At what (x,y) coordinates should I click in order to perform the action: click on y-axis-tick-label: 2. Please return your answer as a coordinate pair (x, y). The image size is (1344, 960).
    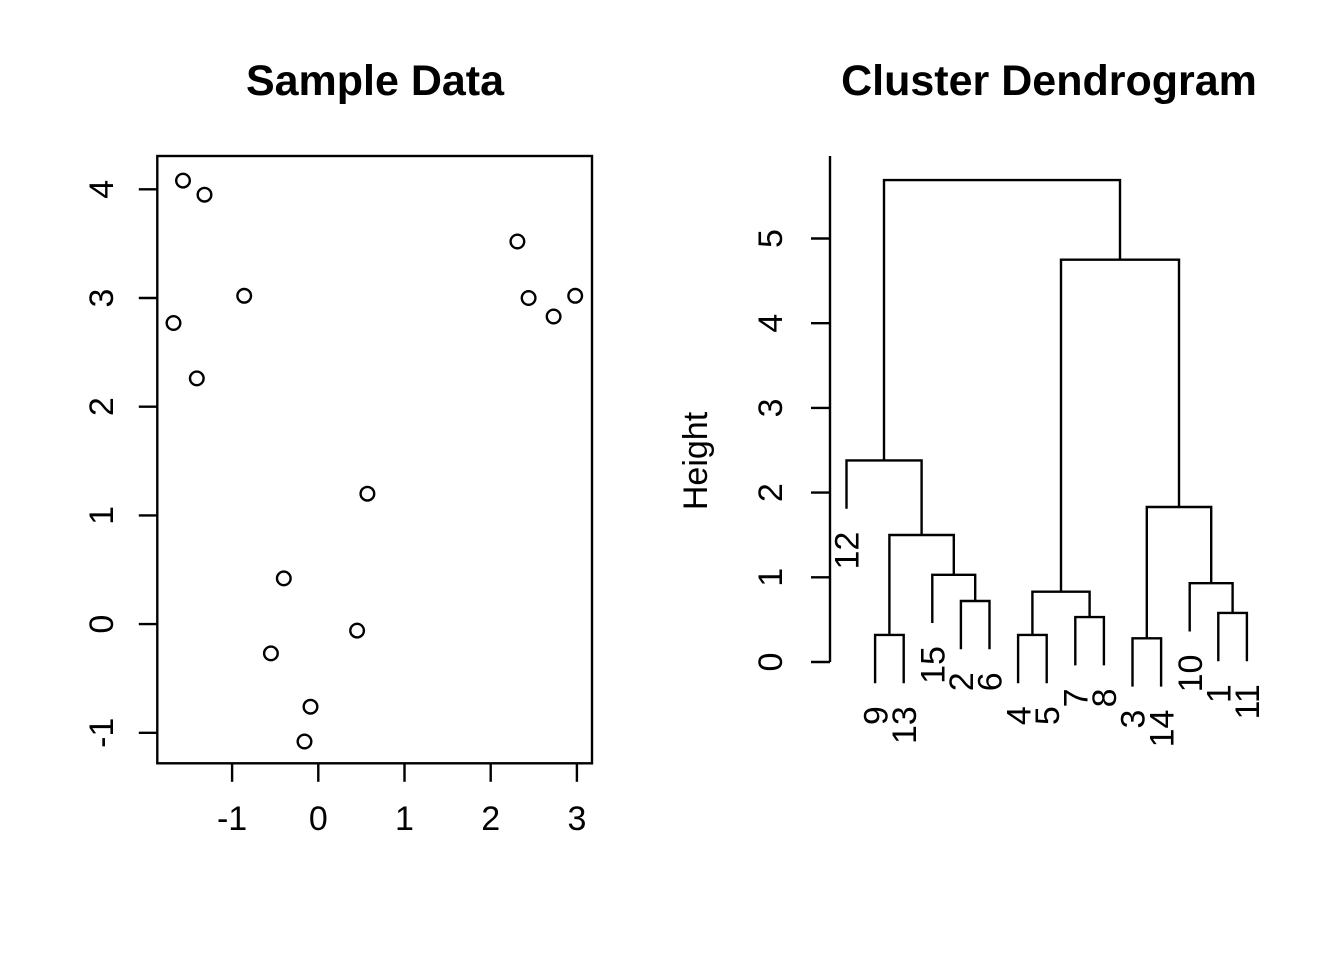
    Looking at the image, I should click on (102, 406).